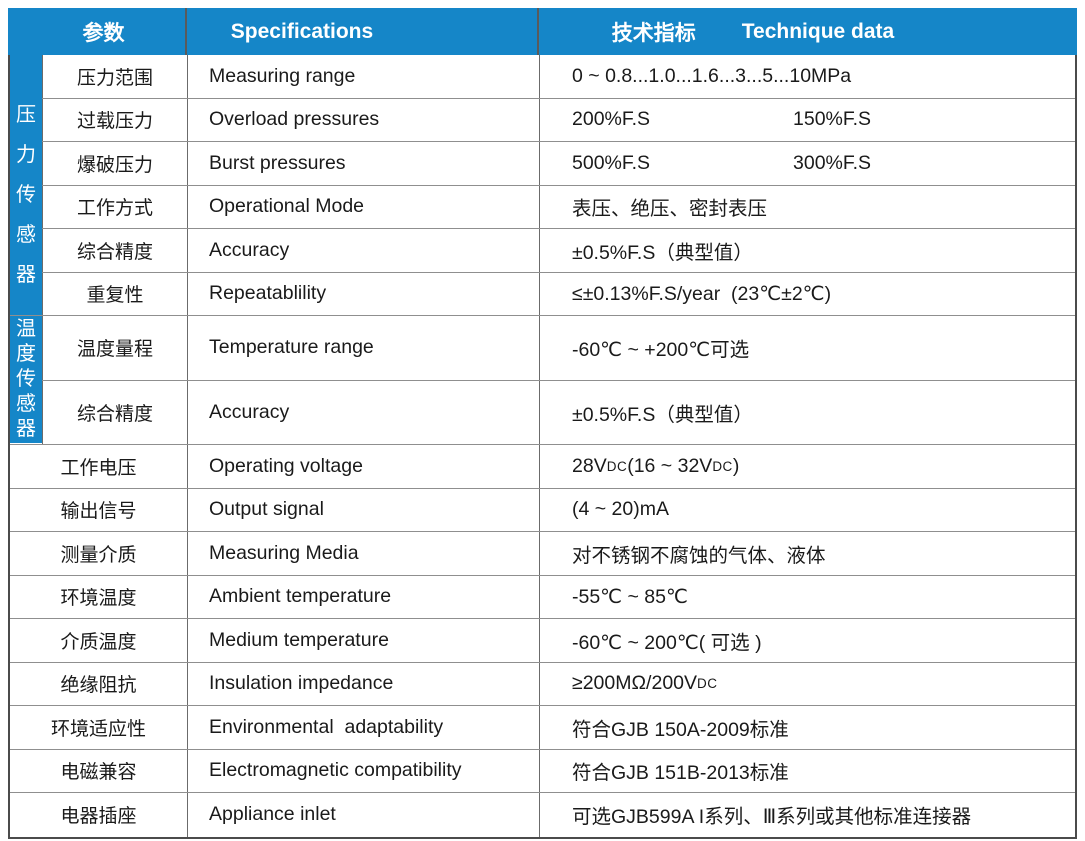 The image size is (1085, 841). What do you see at coordinates (363, 76) in the screenshot?
I see `spec-cell: Measuring range` at bounding box center [363, 76].